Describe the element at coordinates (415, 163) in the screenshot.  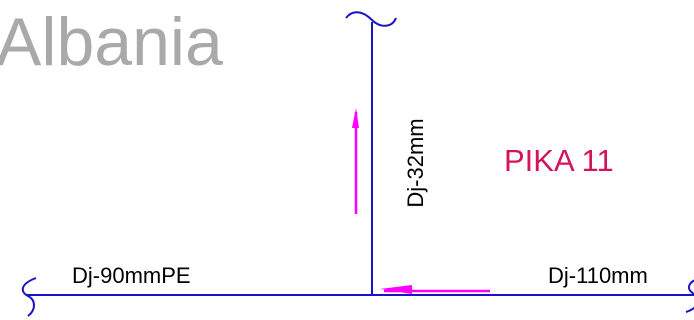
I see `vertical-pipe-label: Dj-32mm` at that location.